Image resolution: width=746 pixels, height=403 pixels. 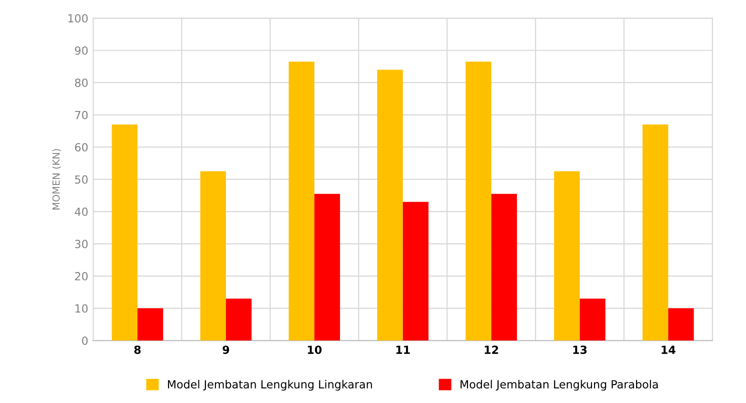 I want to click on y-tick-label: 30, so click(x=81, y=244).